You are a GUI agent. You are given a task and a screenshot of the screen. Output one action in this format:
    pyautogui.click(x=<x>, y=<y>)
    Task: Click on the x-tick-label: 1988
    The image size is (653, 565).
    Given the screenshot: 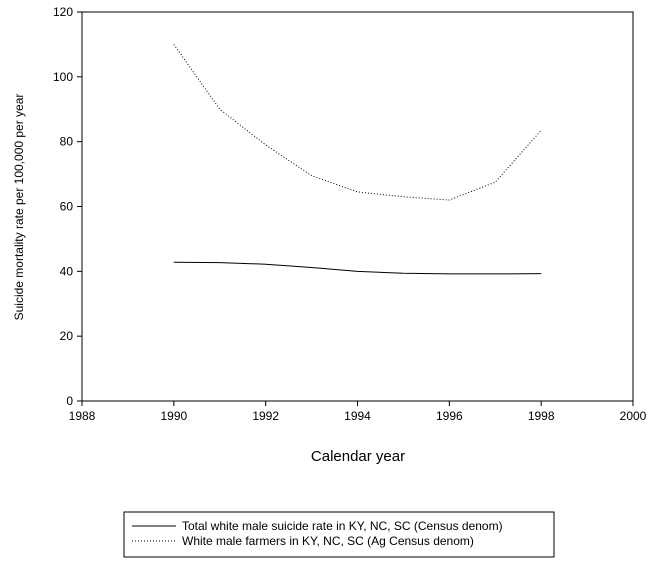 What is the action you would take?
    pyautogui.click(x=82, y=416)
    